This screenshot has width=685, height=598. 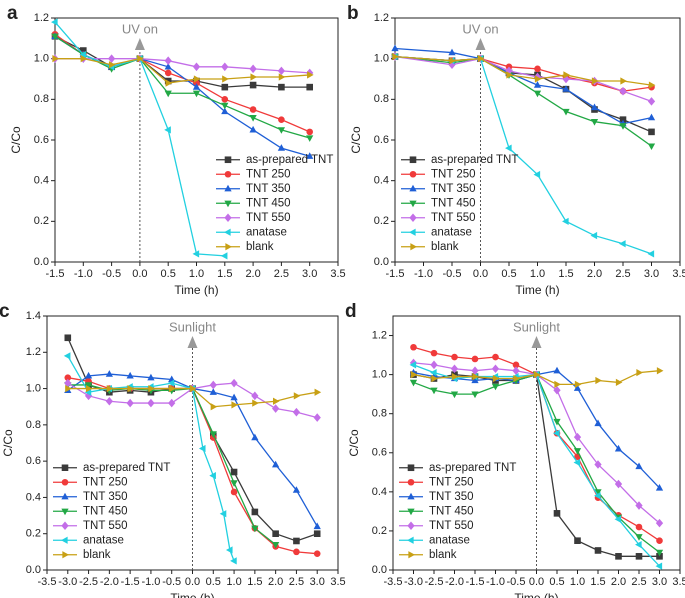 I want to click on y-tick-label: 0.6, so click(x=379, y=453).